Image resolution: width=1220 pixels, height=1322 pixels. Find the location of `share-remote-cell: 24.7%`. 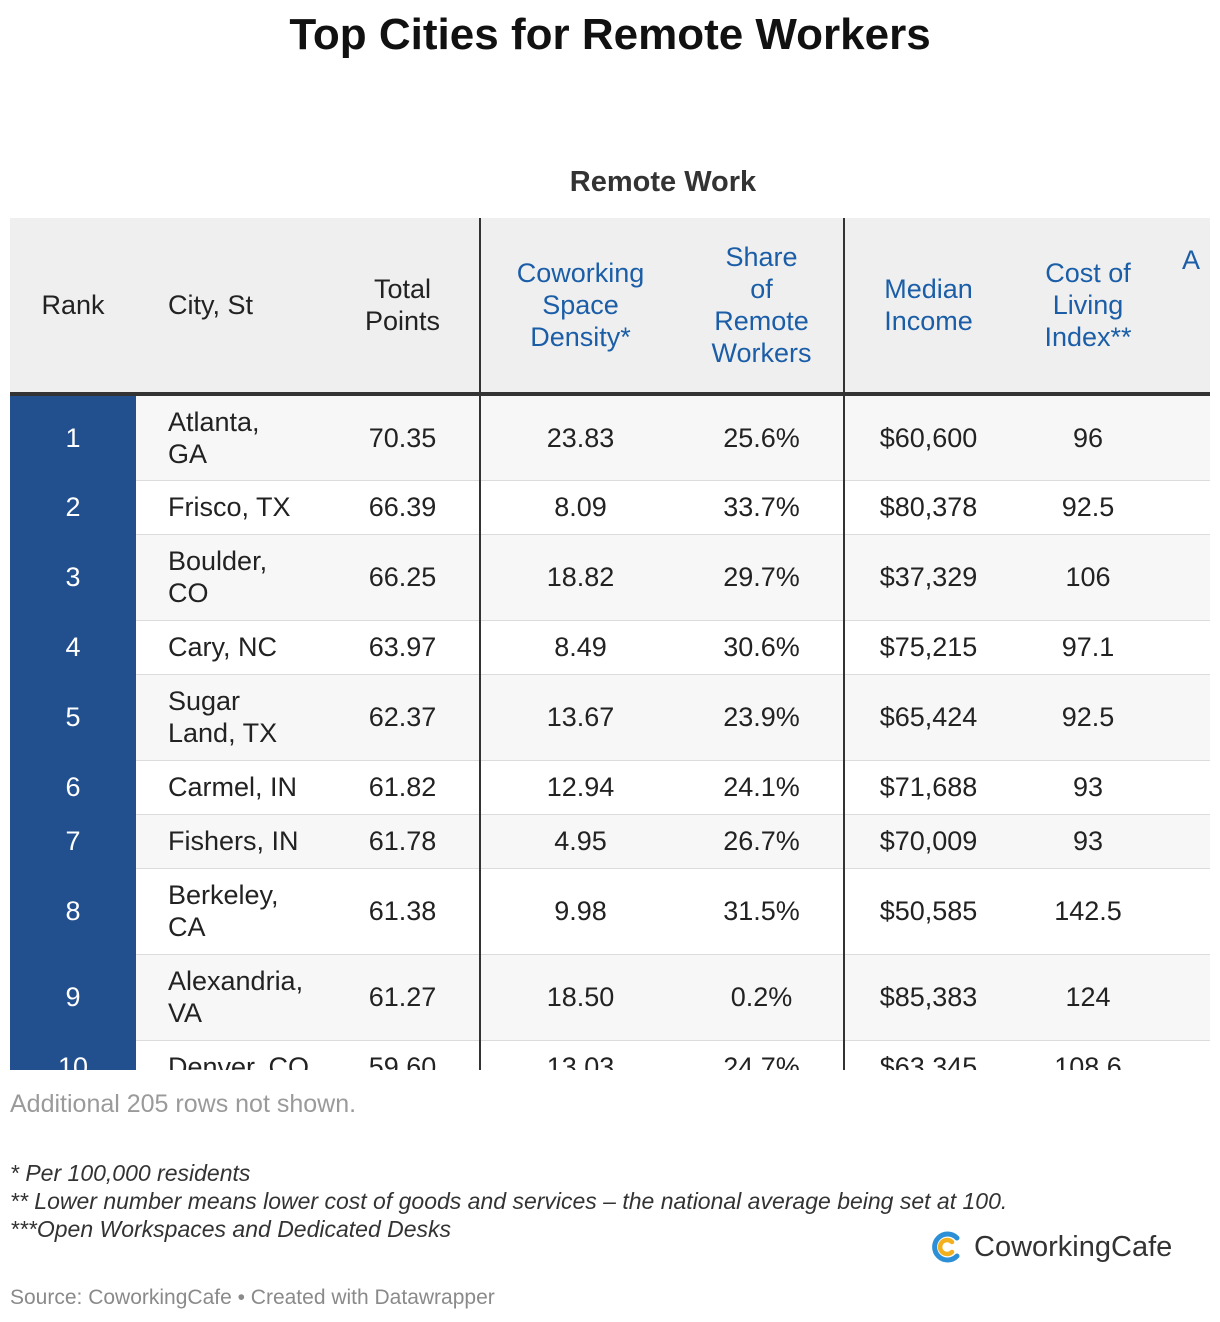

share-remote-cell: 24.7% is located at coordinates (762, 1055).